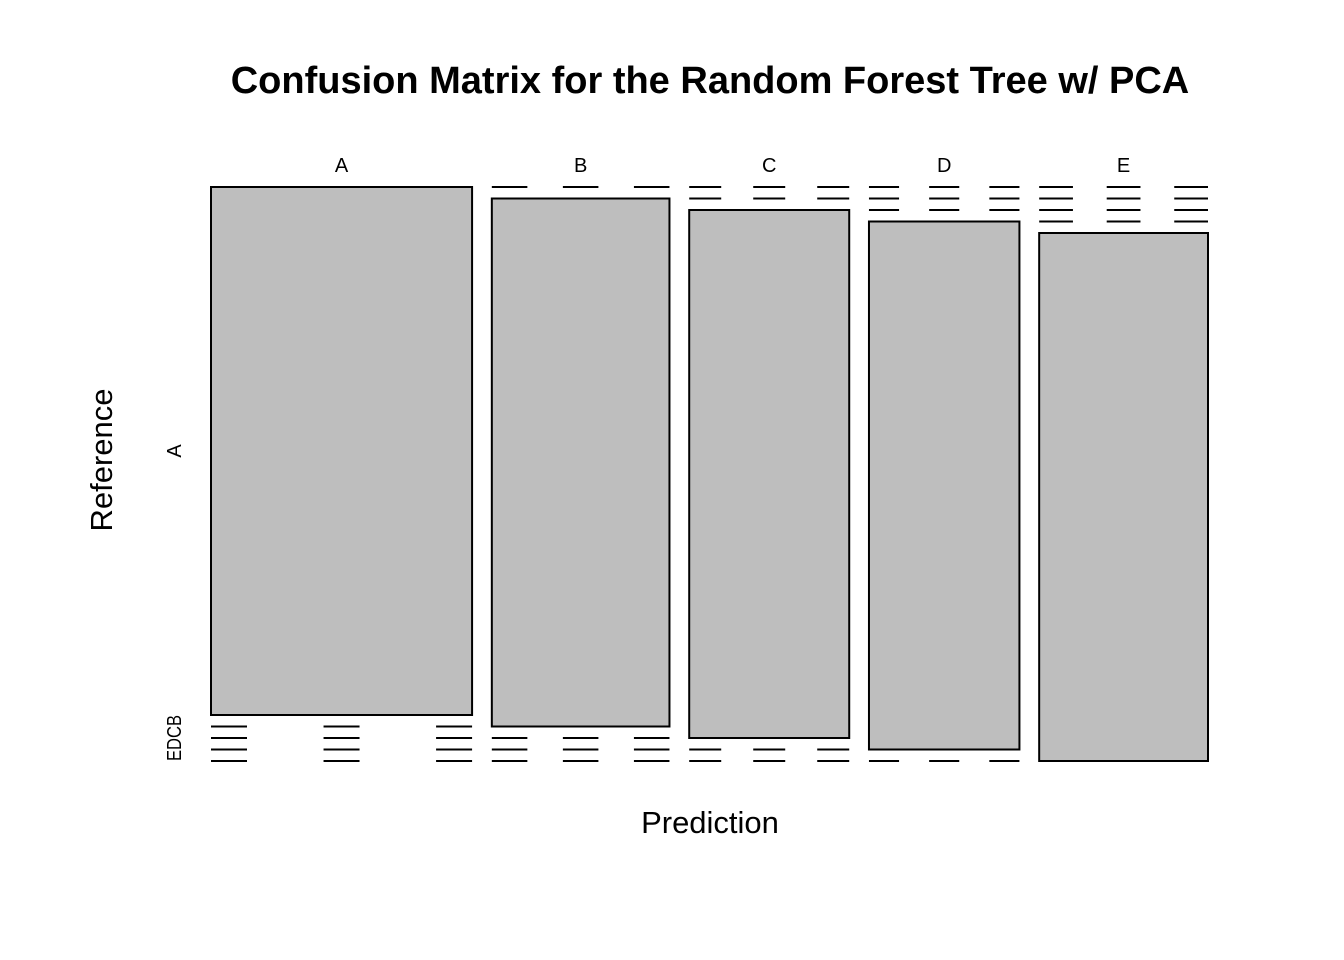 The image size is (1344, 960). Describe the element at coordinates (101, 459) in the screenshot. I see `y-axis-title: Reference` at that location.